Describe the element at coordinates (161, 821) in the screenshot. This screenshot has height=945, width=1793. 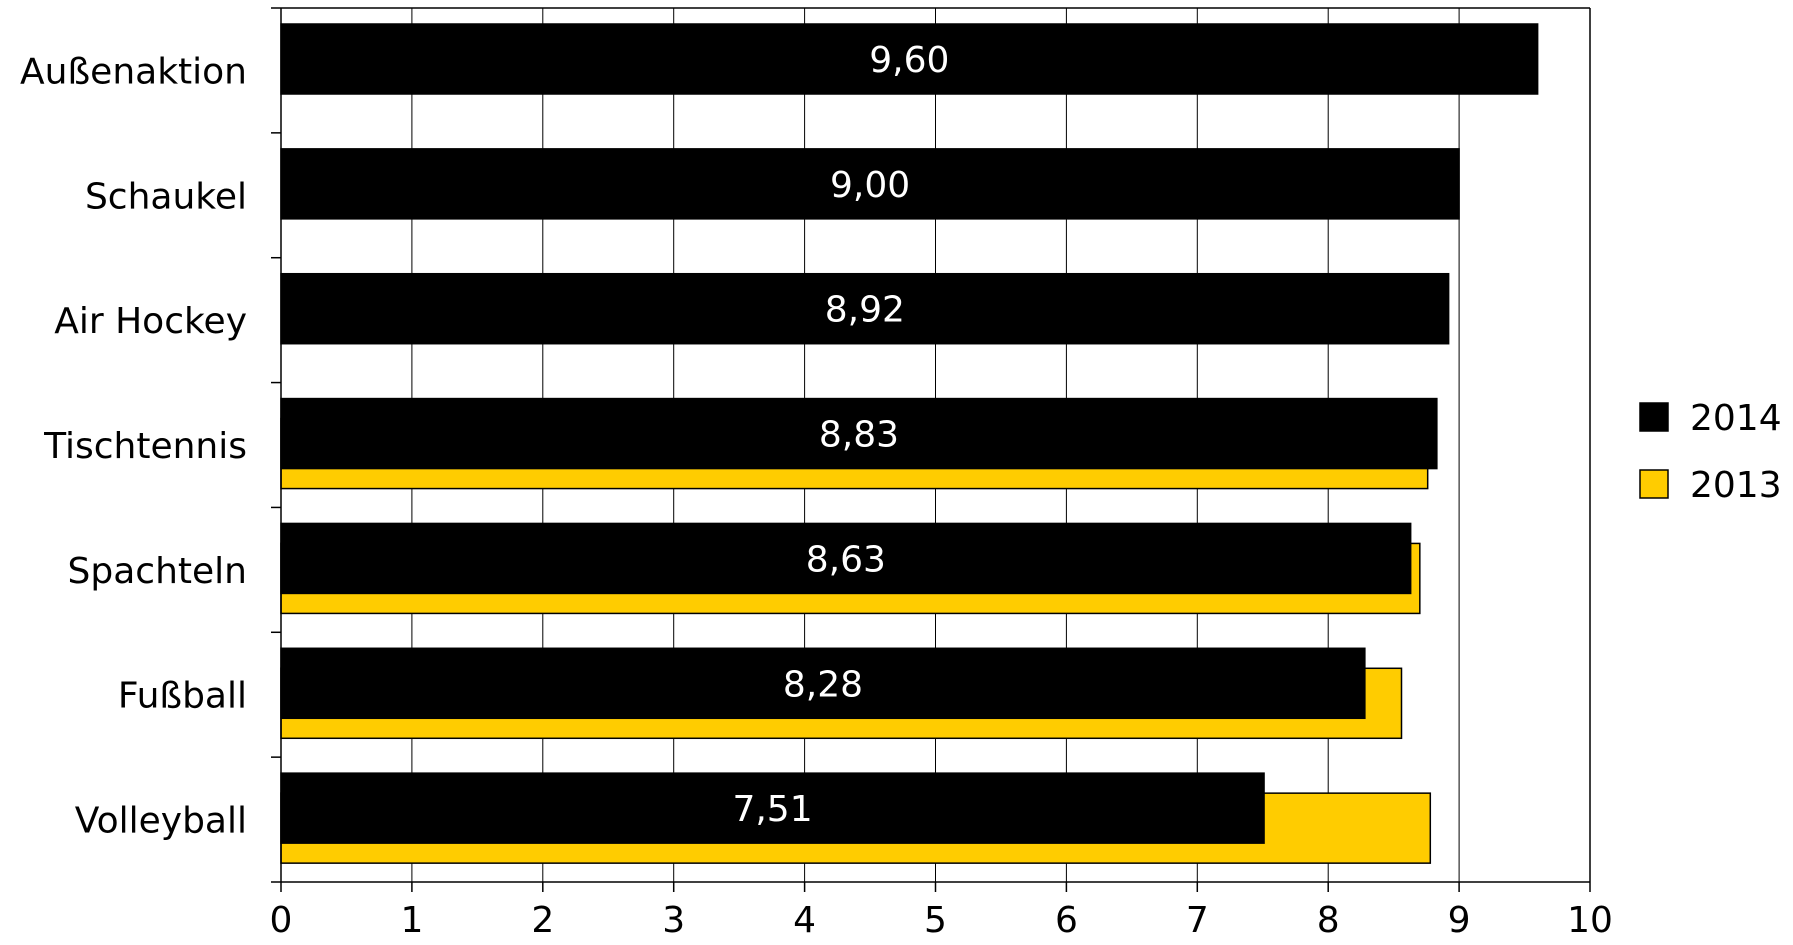
I see `category-label: Volleyball` at that location.